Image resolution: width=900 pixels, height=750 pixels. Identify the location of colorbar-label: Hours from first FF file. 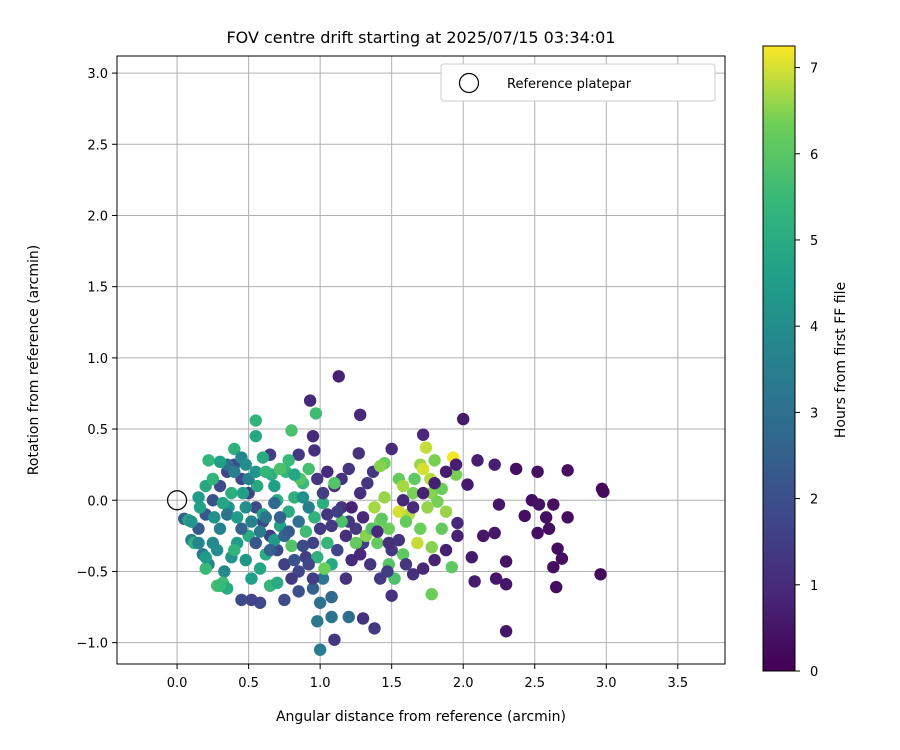
(841, 360).